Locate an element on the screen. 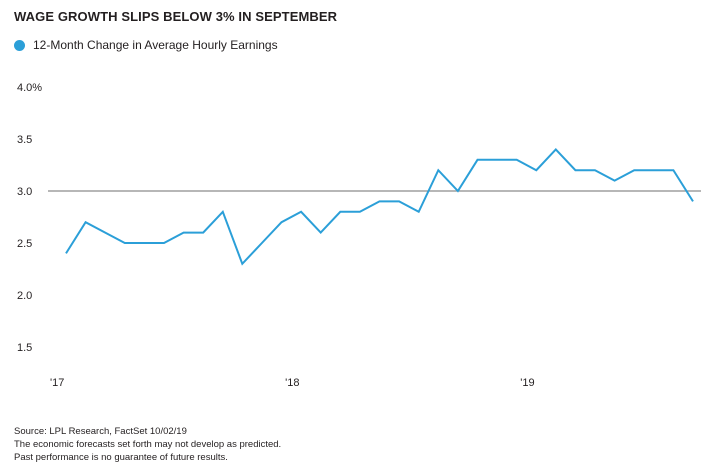  source-note: Source: LPL Research, FactSet 10/02/19 is located at coordinates (100, 431).